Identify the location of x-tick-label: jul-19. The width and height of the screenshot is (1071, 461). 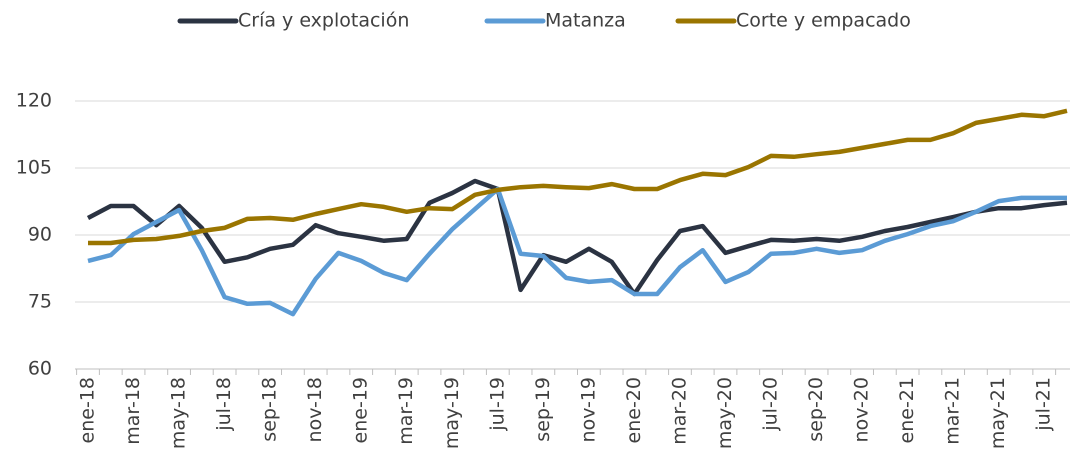
(497, 404).